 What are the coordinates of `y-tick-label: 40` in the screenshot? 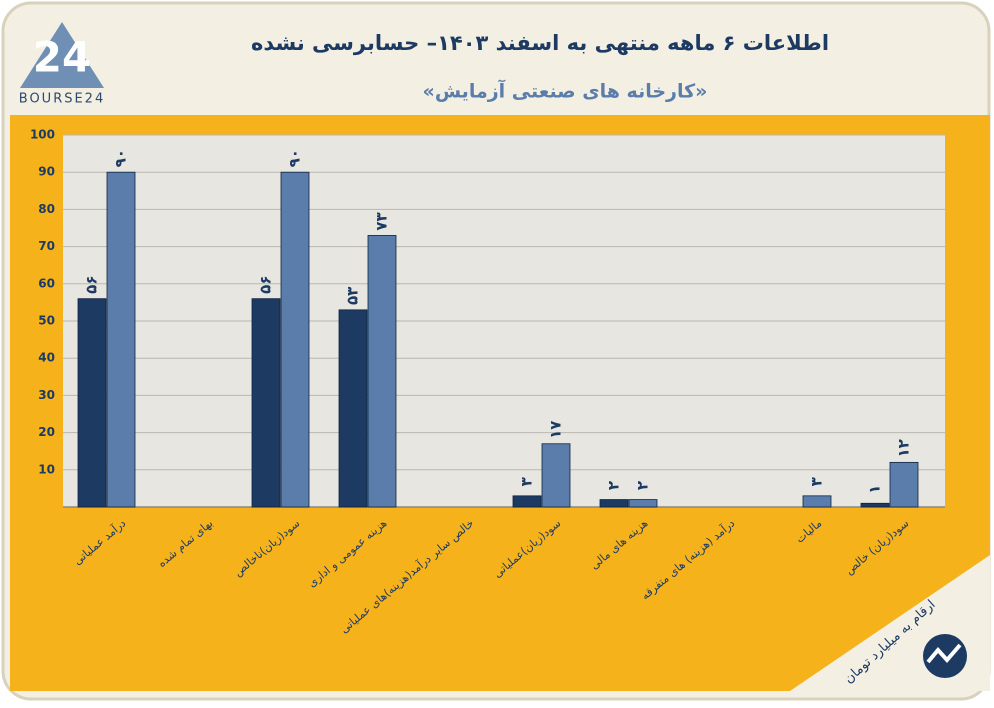 It's located at (46, 358).